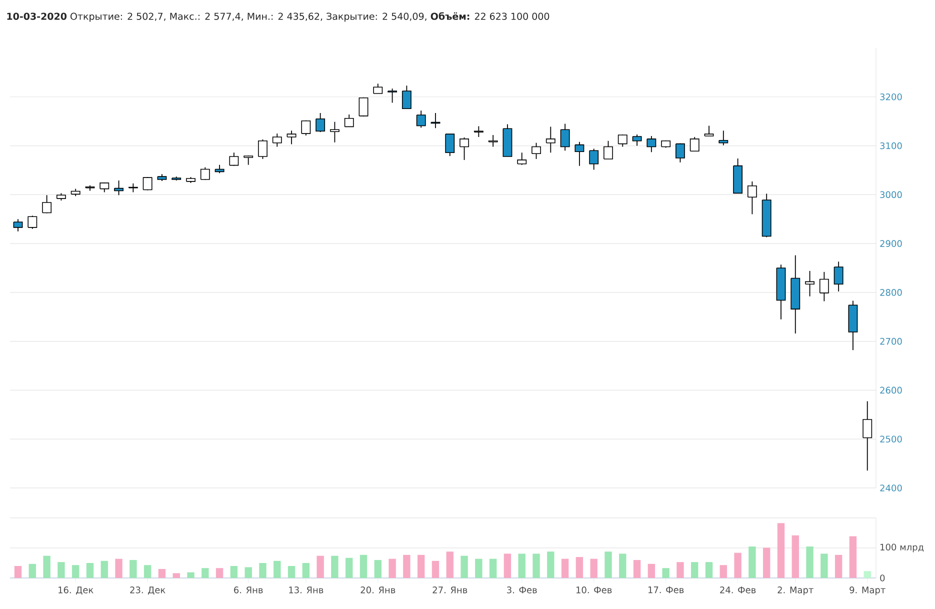 Image resolution: width=935 pixels, height=609 pixels. I want to click on x-tick-label: 13. Янв, so click(306, 590).